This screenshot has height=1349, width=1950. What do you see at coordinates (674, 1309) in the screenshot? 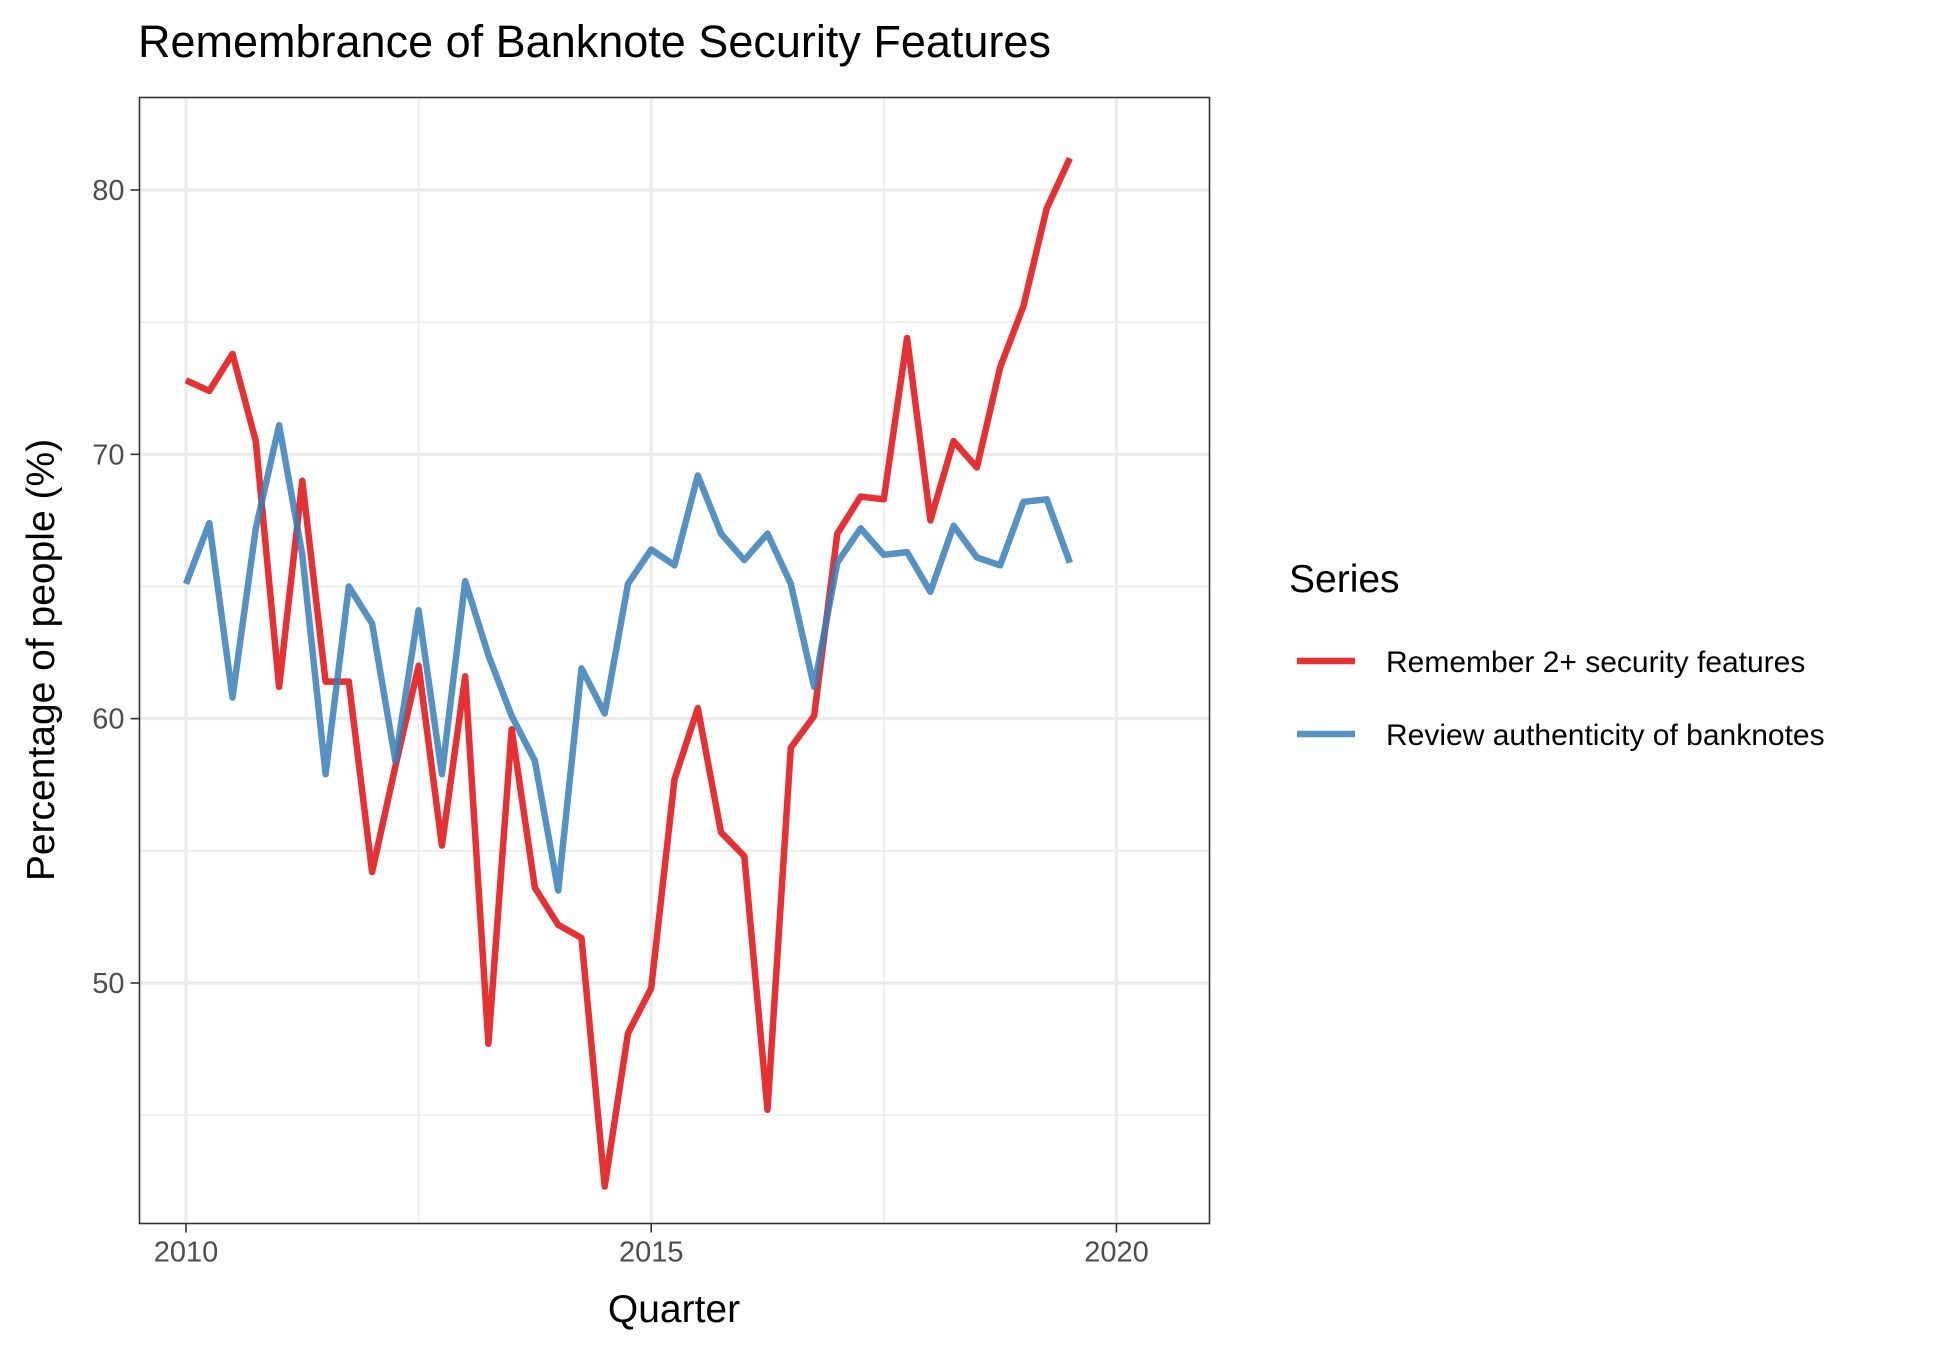
I see `x-axis-title: Quarter` at bounding box center [674, 1309].